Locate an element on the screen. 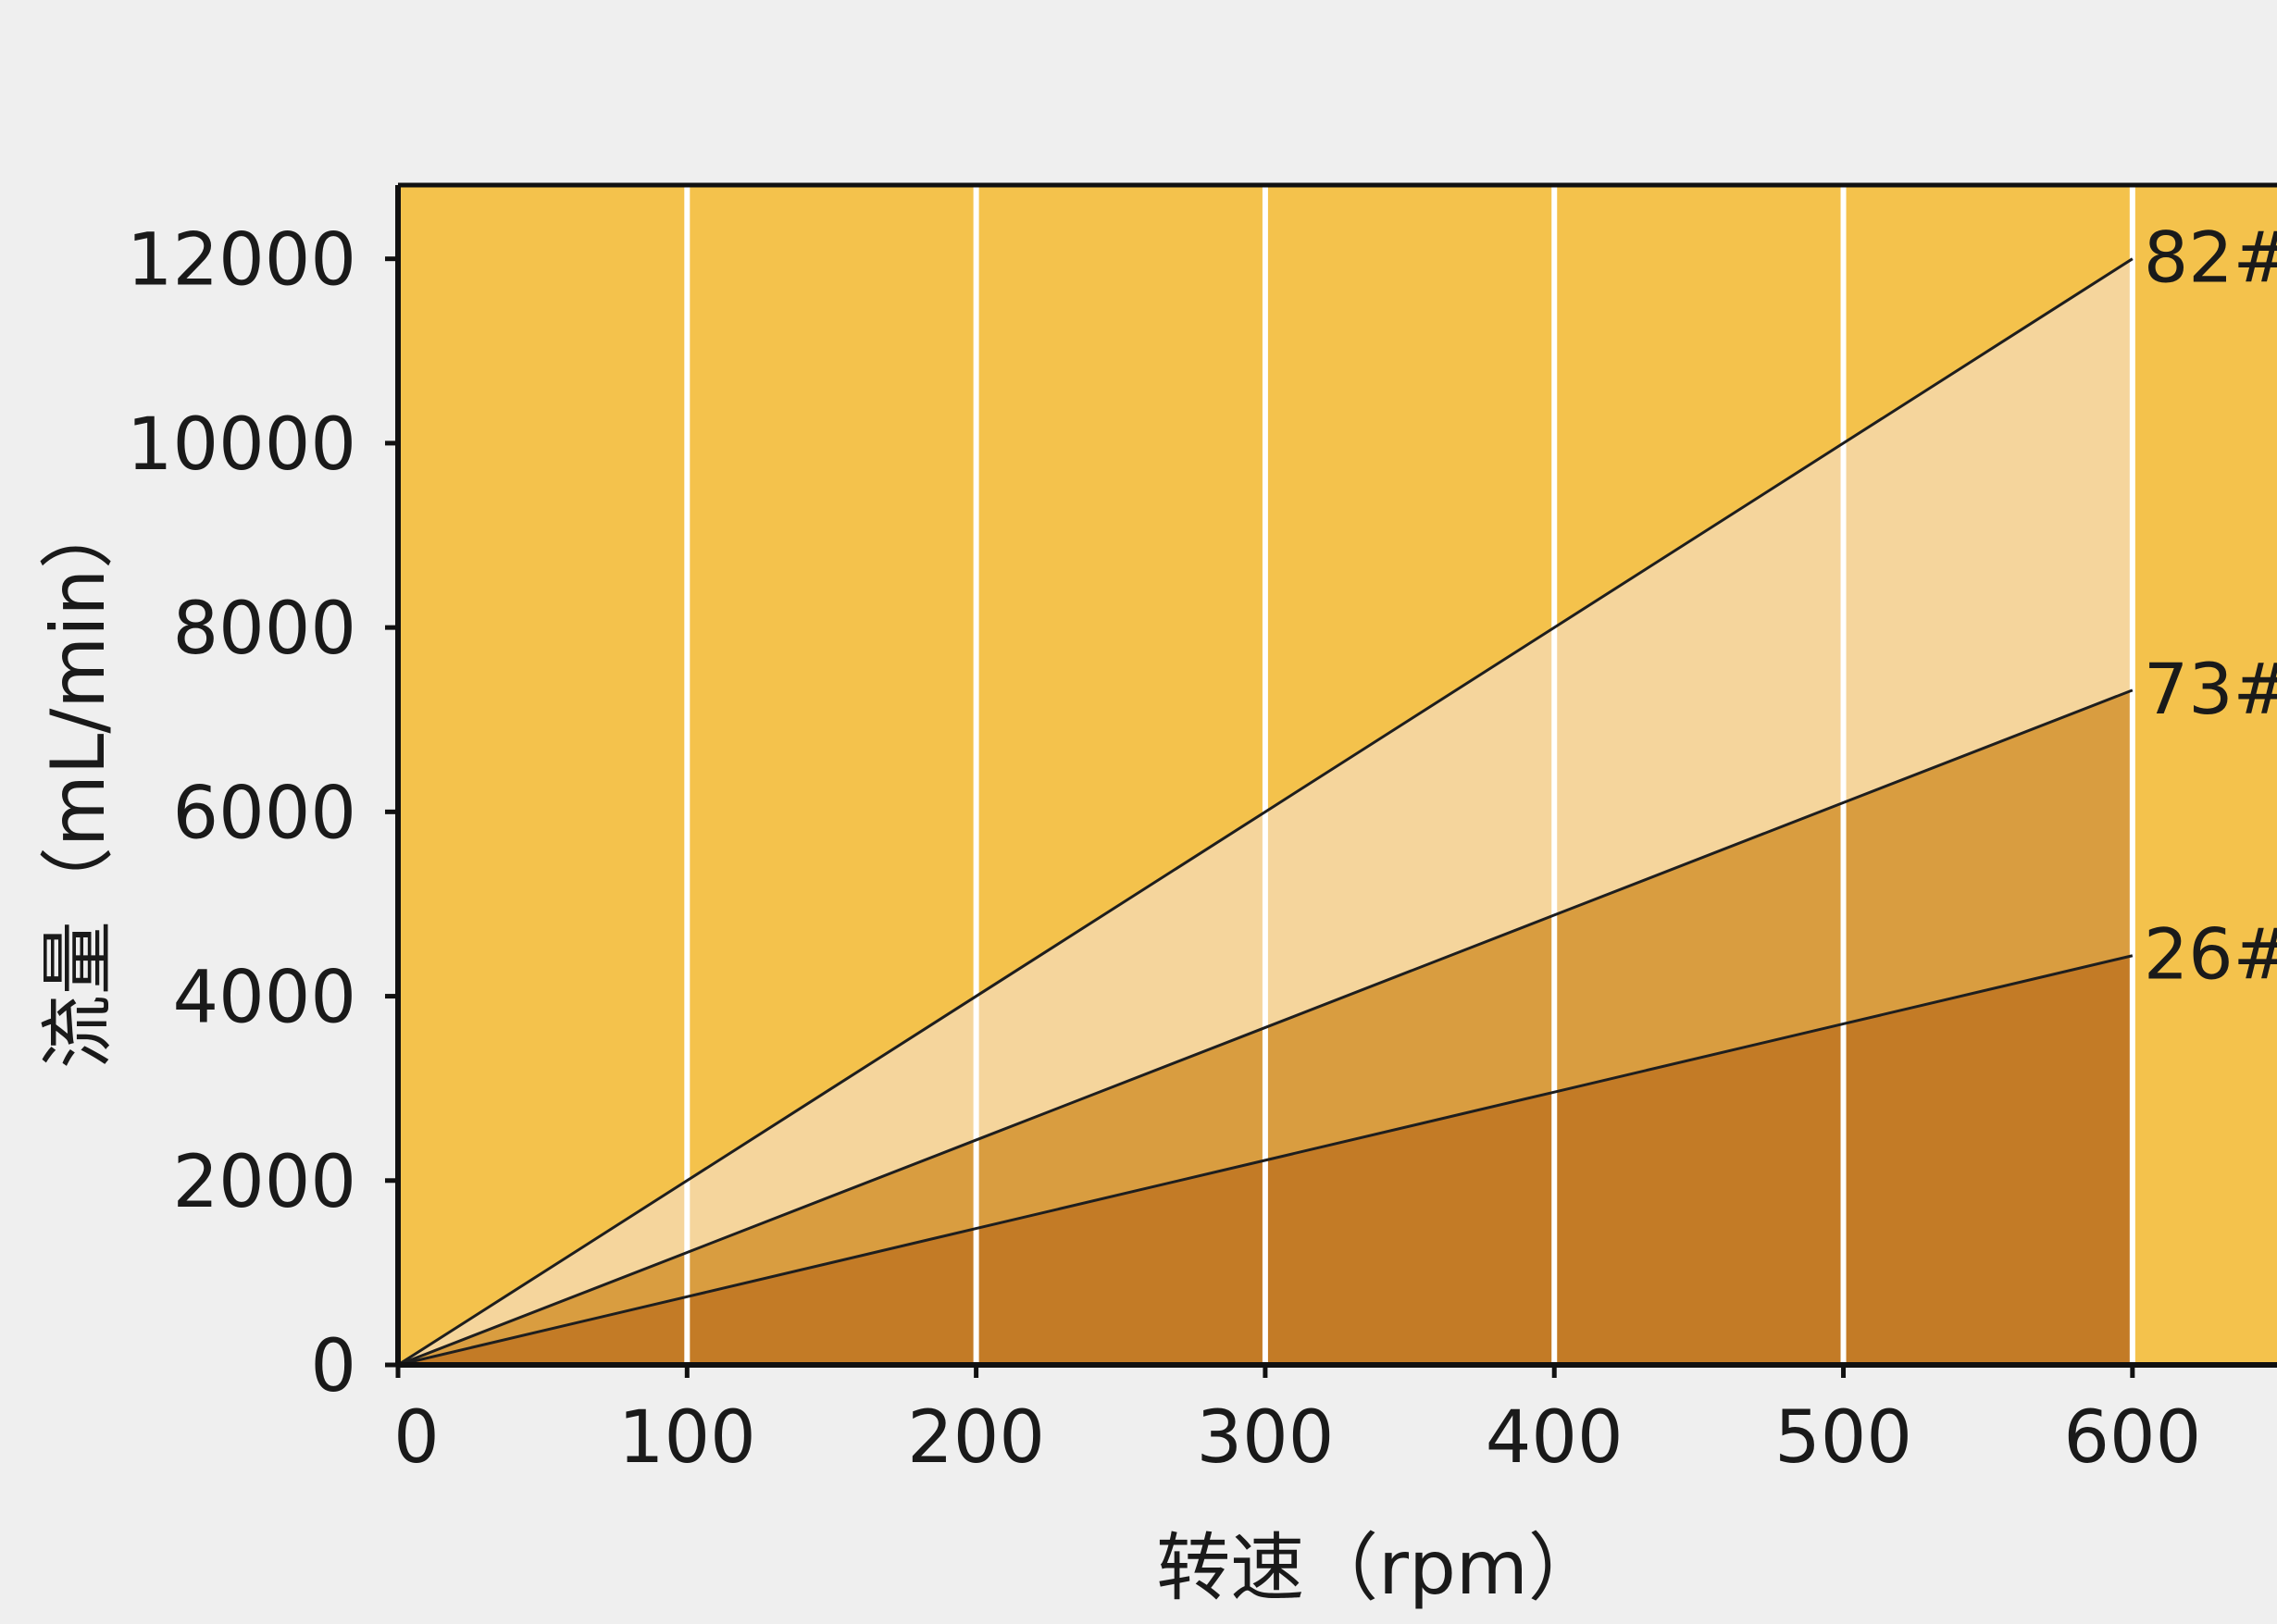 The height and width of the screenshot is (1624, 2277). y-tick-label: 12000 is located at coordinates (242, 261).